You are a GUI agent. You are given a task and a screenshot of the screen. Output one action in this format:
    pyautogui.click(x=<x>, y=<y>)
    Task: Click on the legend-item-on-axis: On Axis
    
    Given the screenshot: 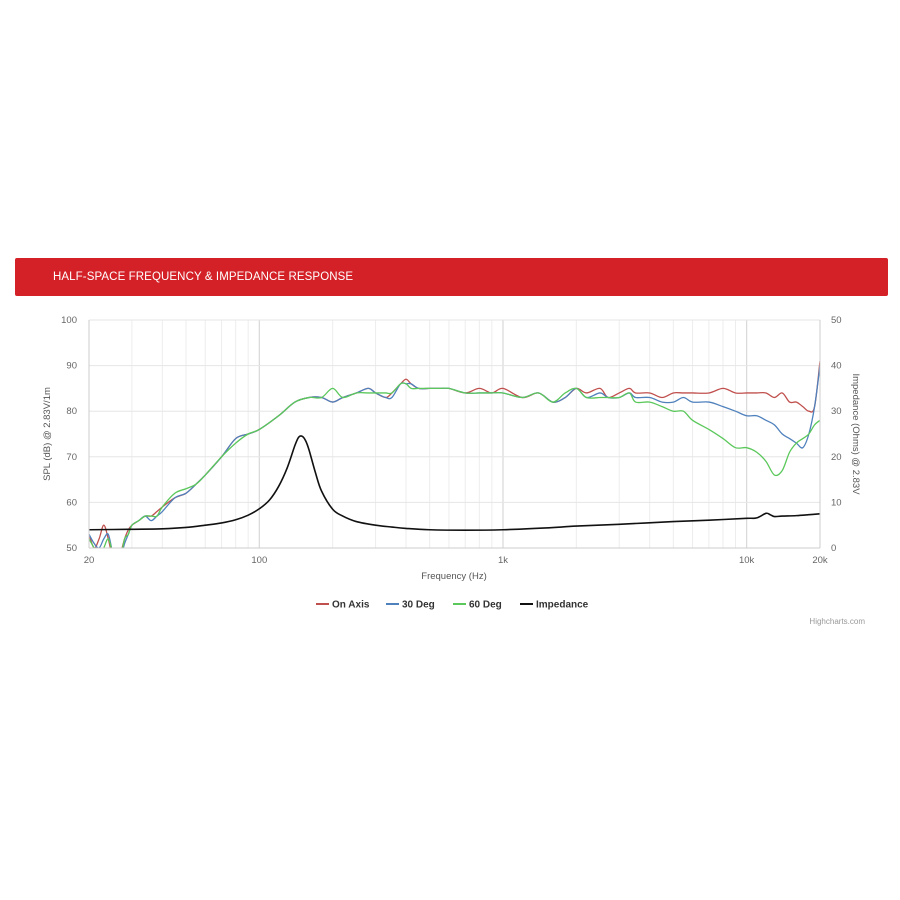 What is the action you would take?
    pyautogui.click(x=343, y=605)
    